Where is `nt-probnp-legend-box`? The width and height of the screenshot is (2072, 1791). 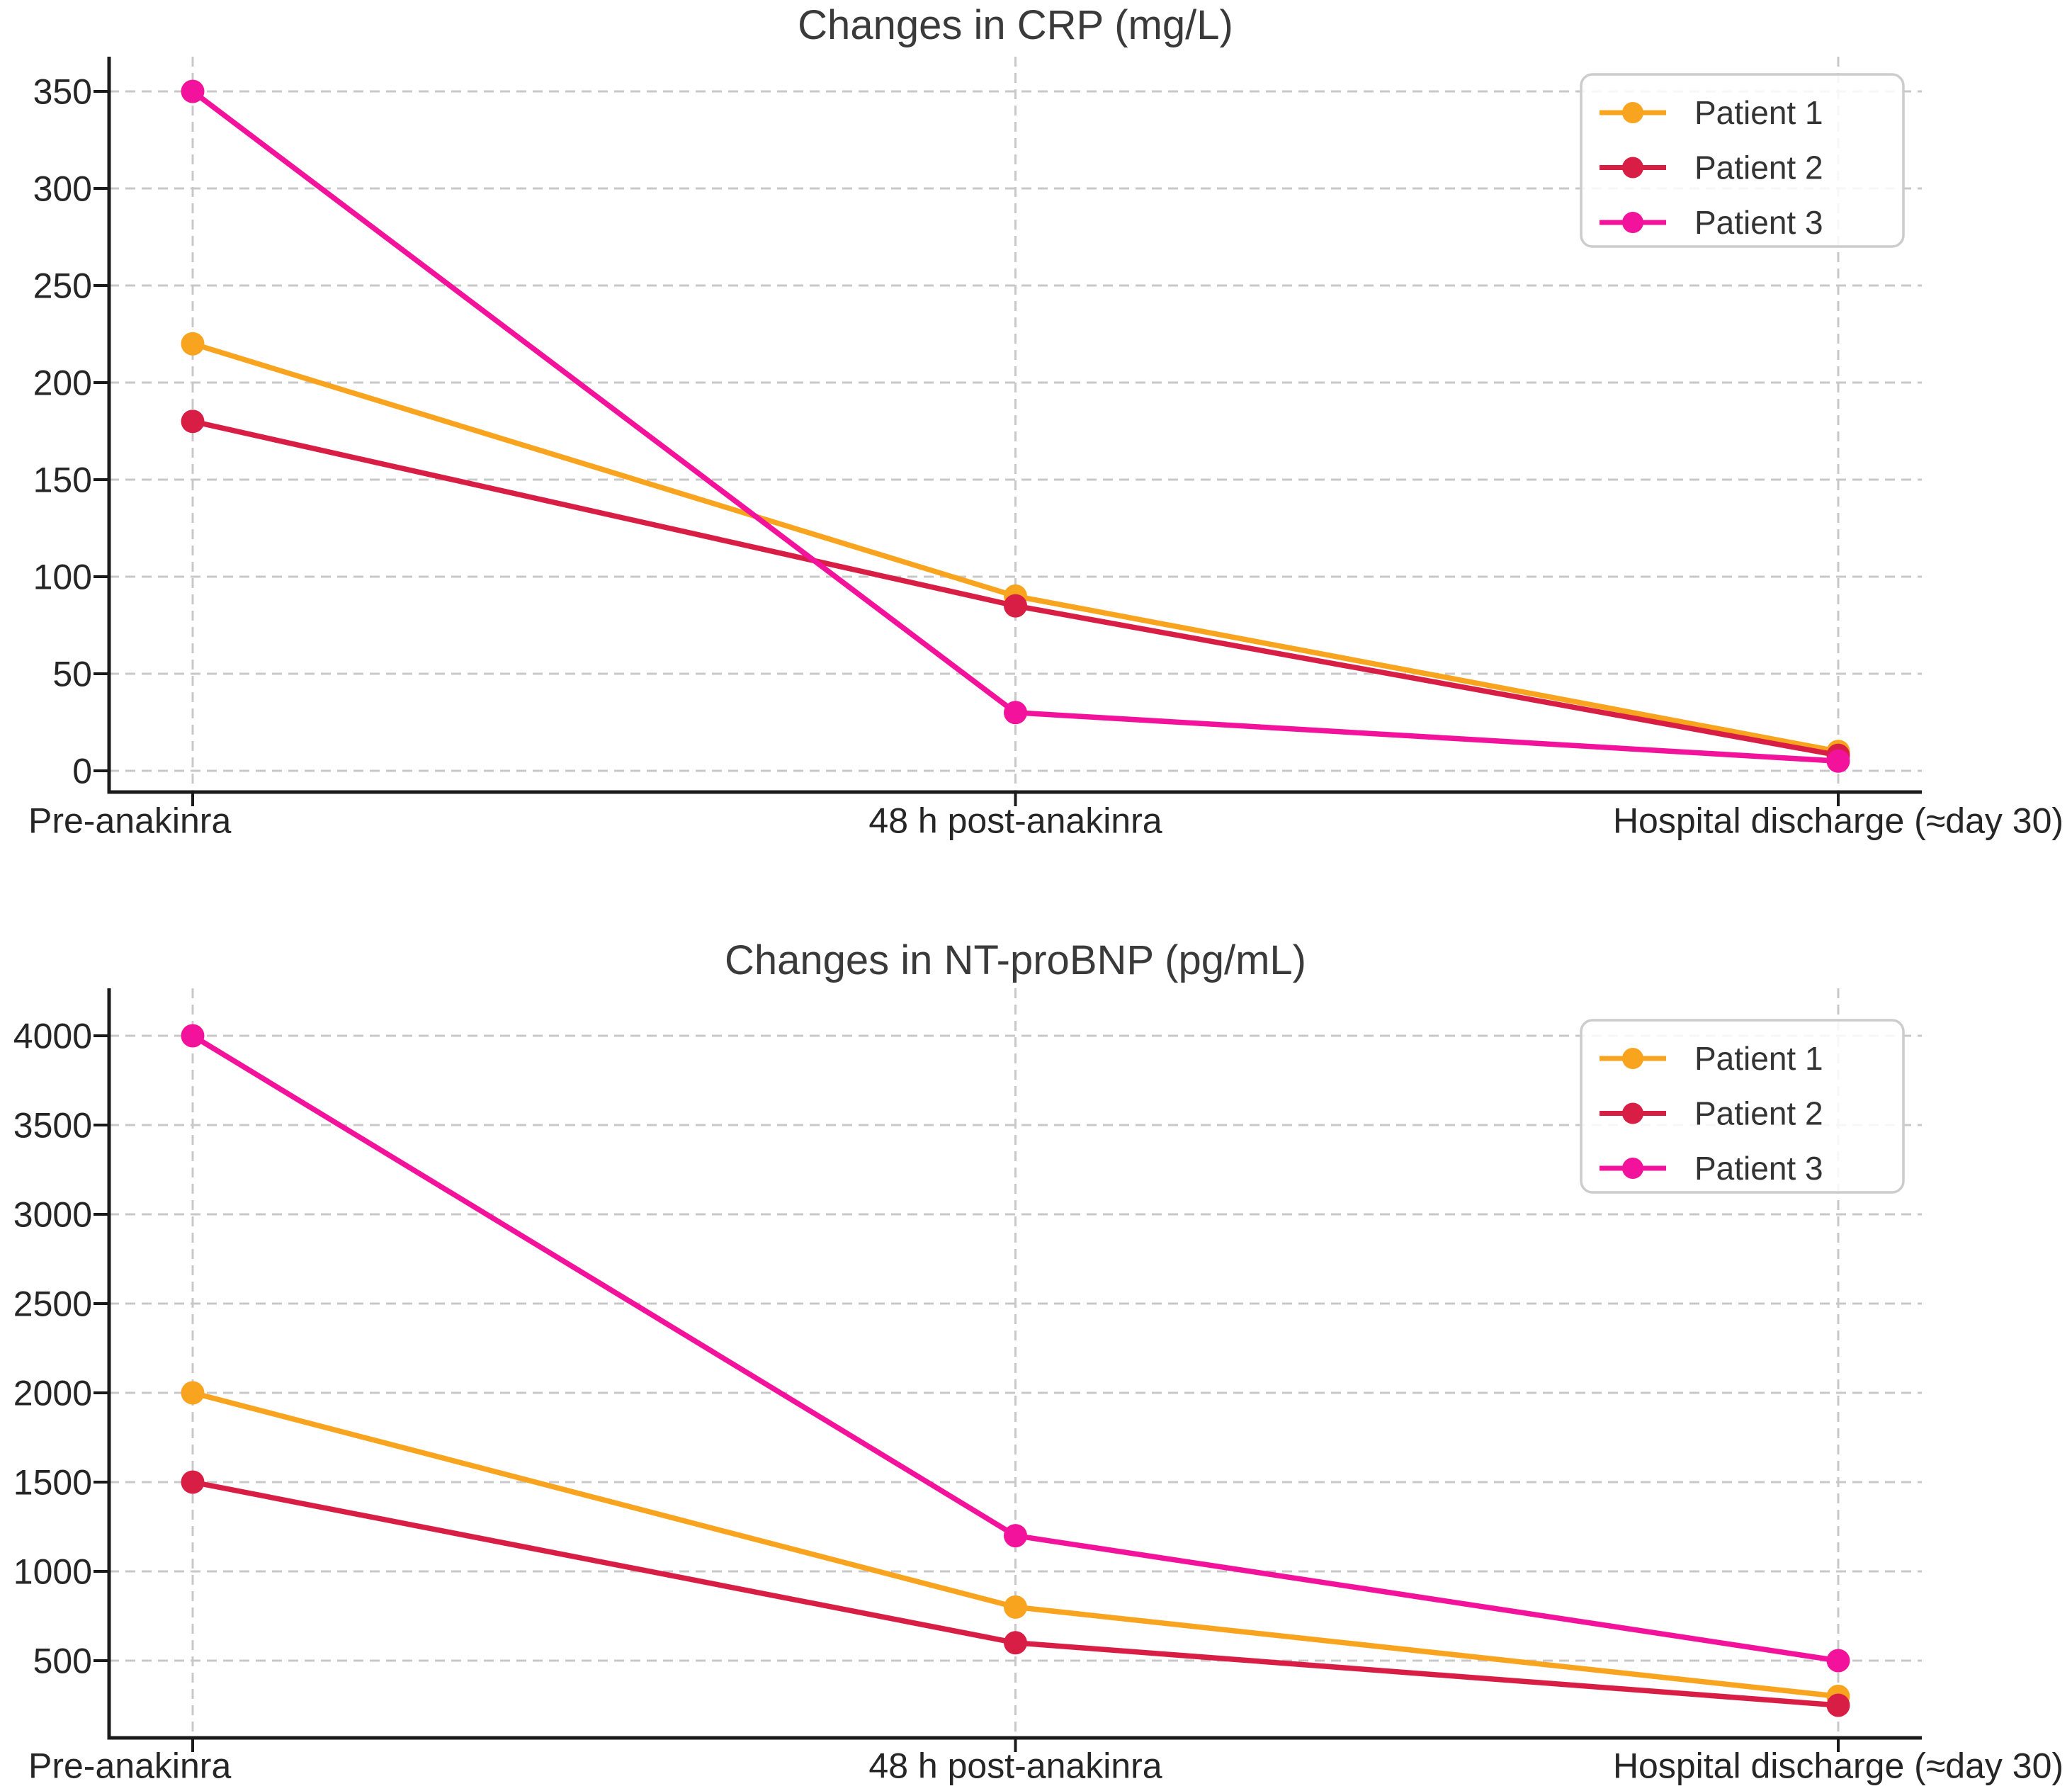
nt-probnp-legend-box is located at coordinates (1742, 1106).